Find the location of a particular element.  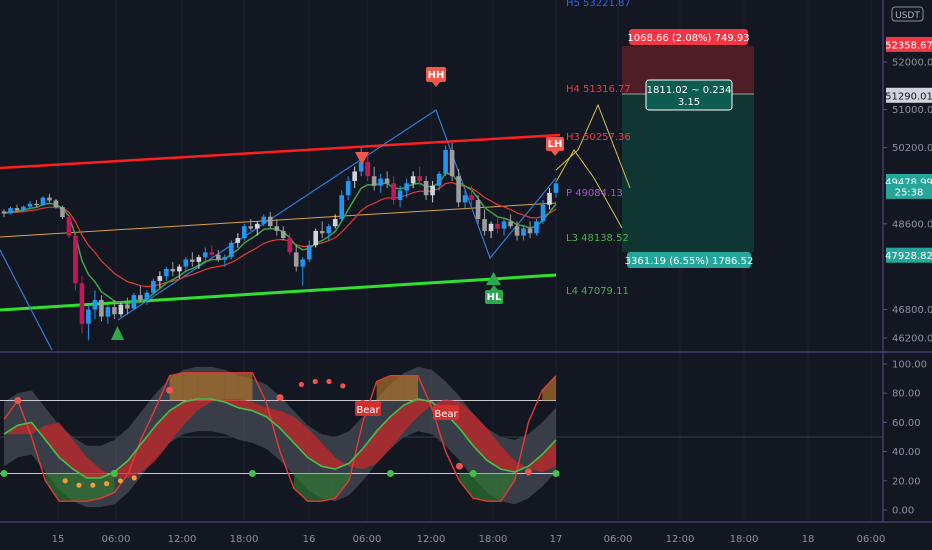

channel-mid-line is located at coordinates (278, 220).